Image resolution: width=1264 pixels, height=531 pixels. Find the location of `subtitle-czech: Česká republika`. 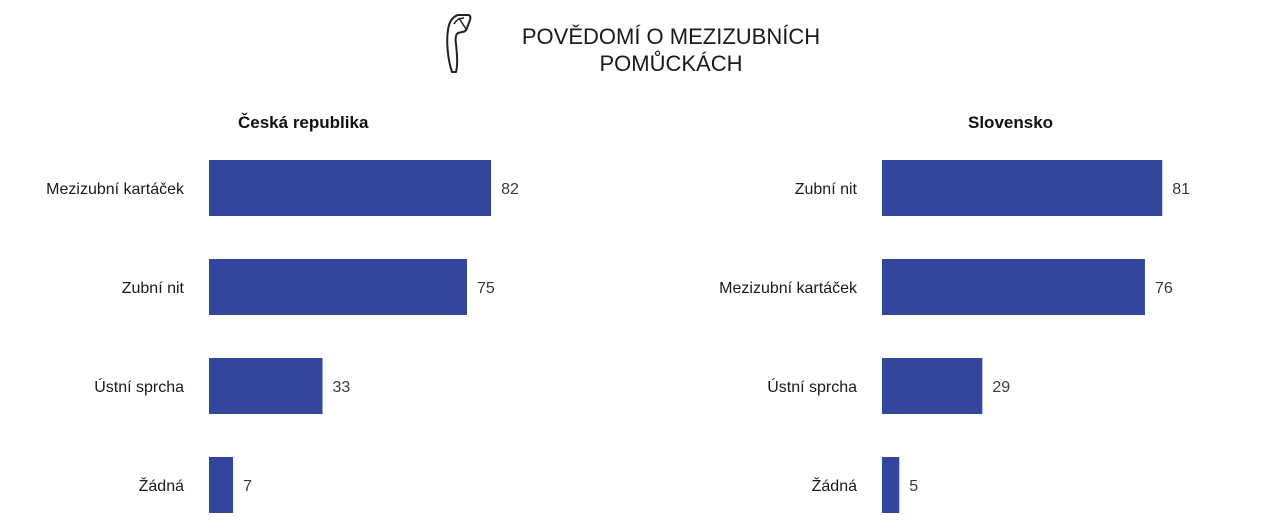

subtitle-czech: Česká republika is located at coordinates (303, 122).